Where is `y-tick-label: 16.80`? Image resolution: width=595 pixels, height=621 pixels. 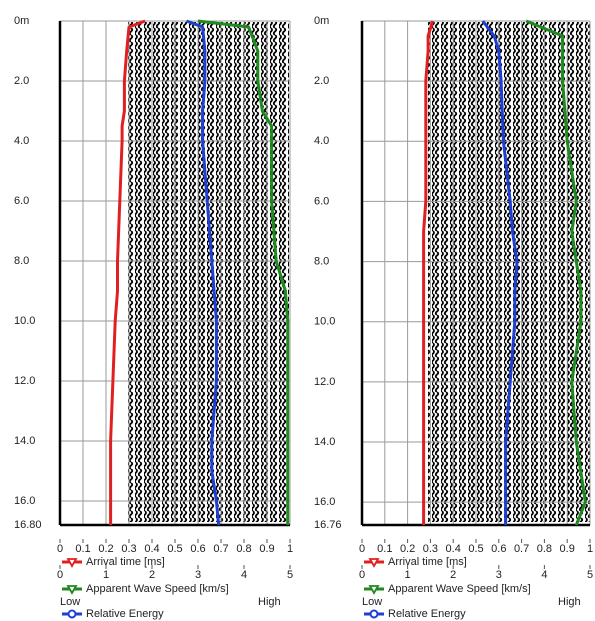 y-tick-label: 16.80 is located at coordinates (28, 525).